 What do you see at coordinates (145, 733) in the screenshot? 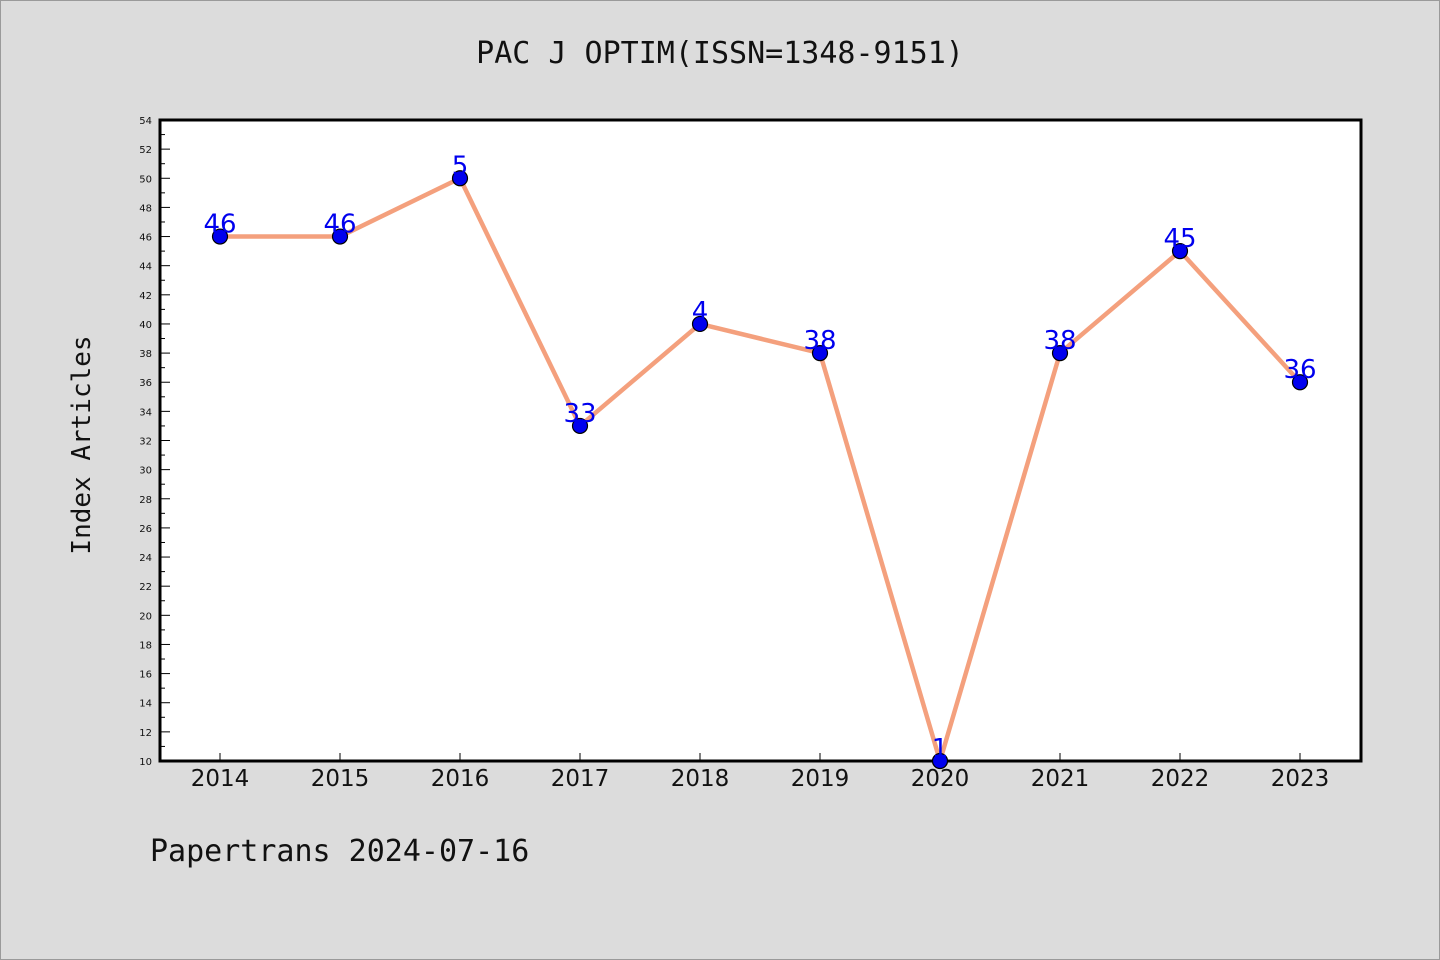
I see `y-tick-label: 12` at bounding box center [145, 733].